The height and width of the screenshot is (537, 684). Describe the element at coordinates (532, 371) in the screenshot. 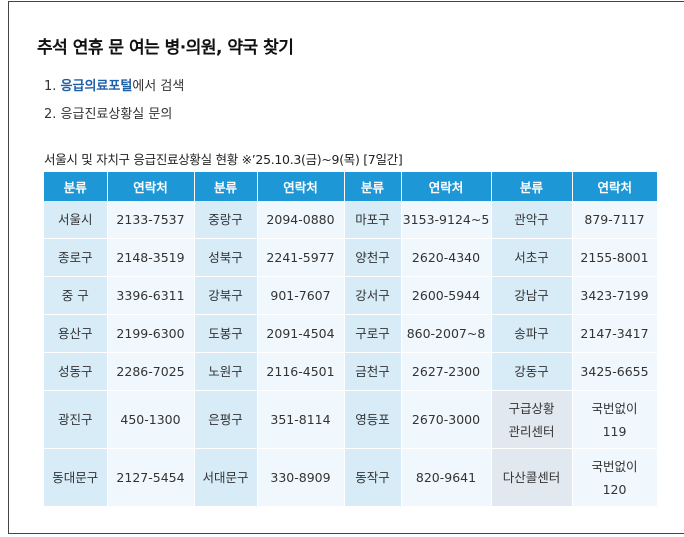

I see `district-cell: 강동구` at that location.